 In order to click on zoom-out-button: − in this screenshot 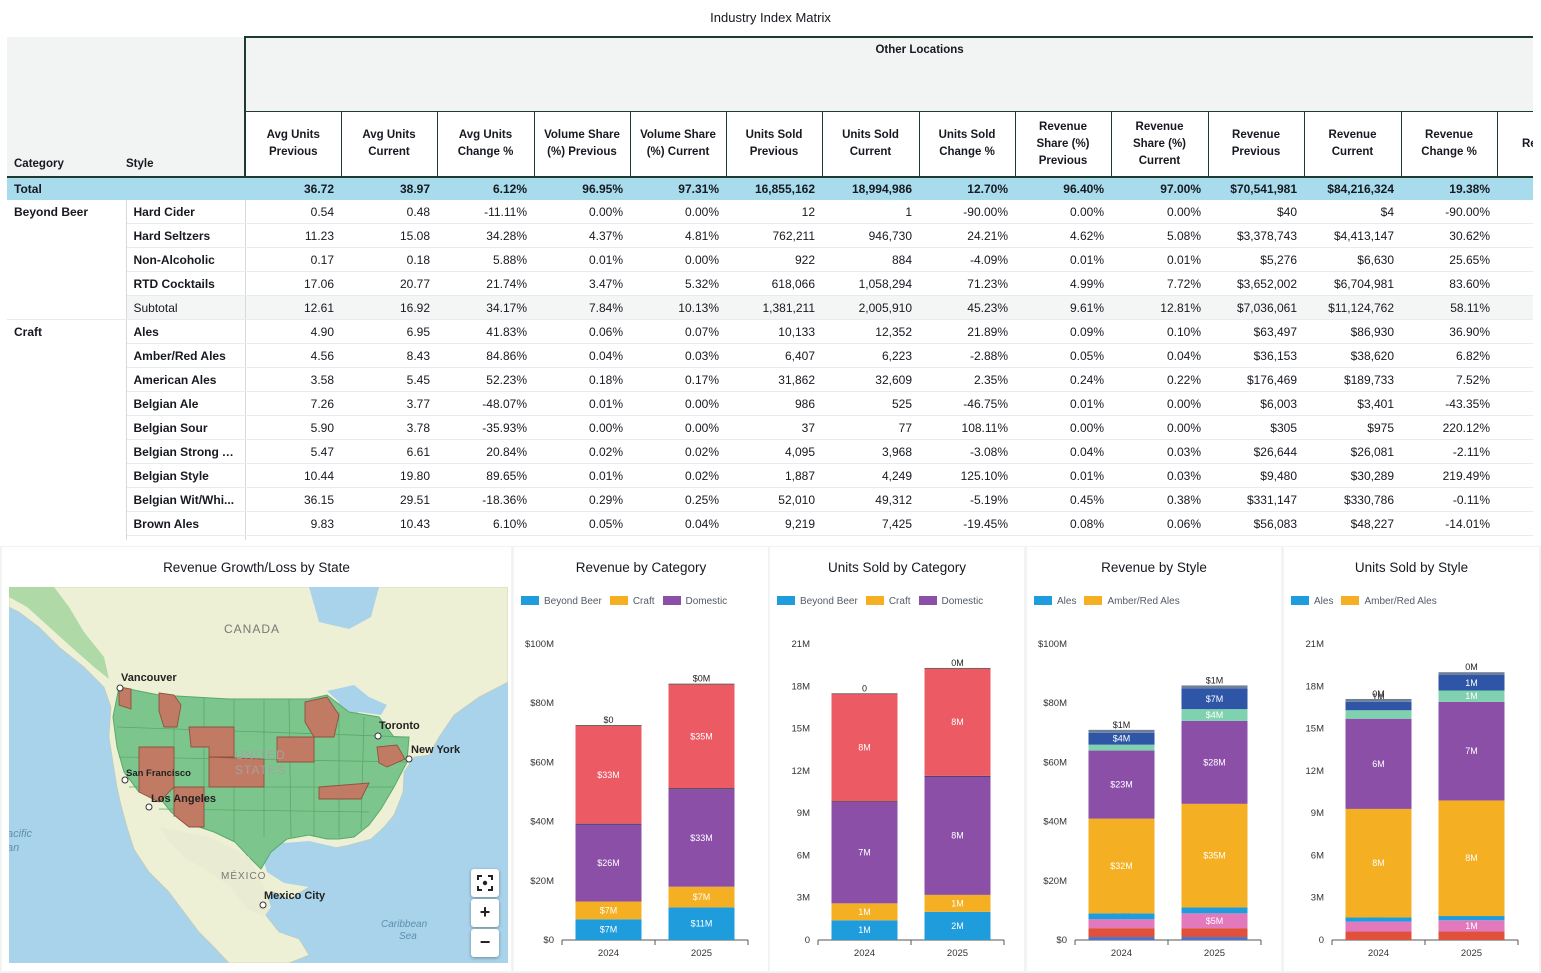, I will do `click(485, 943)`.